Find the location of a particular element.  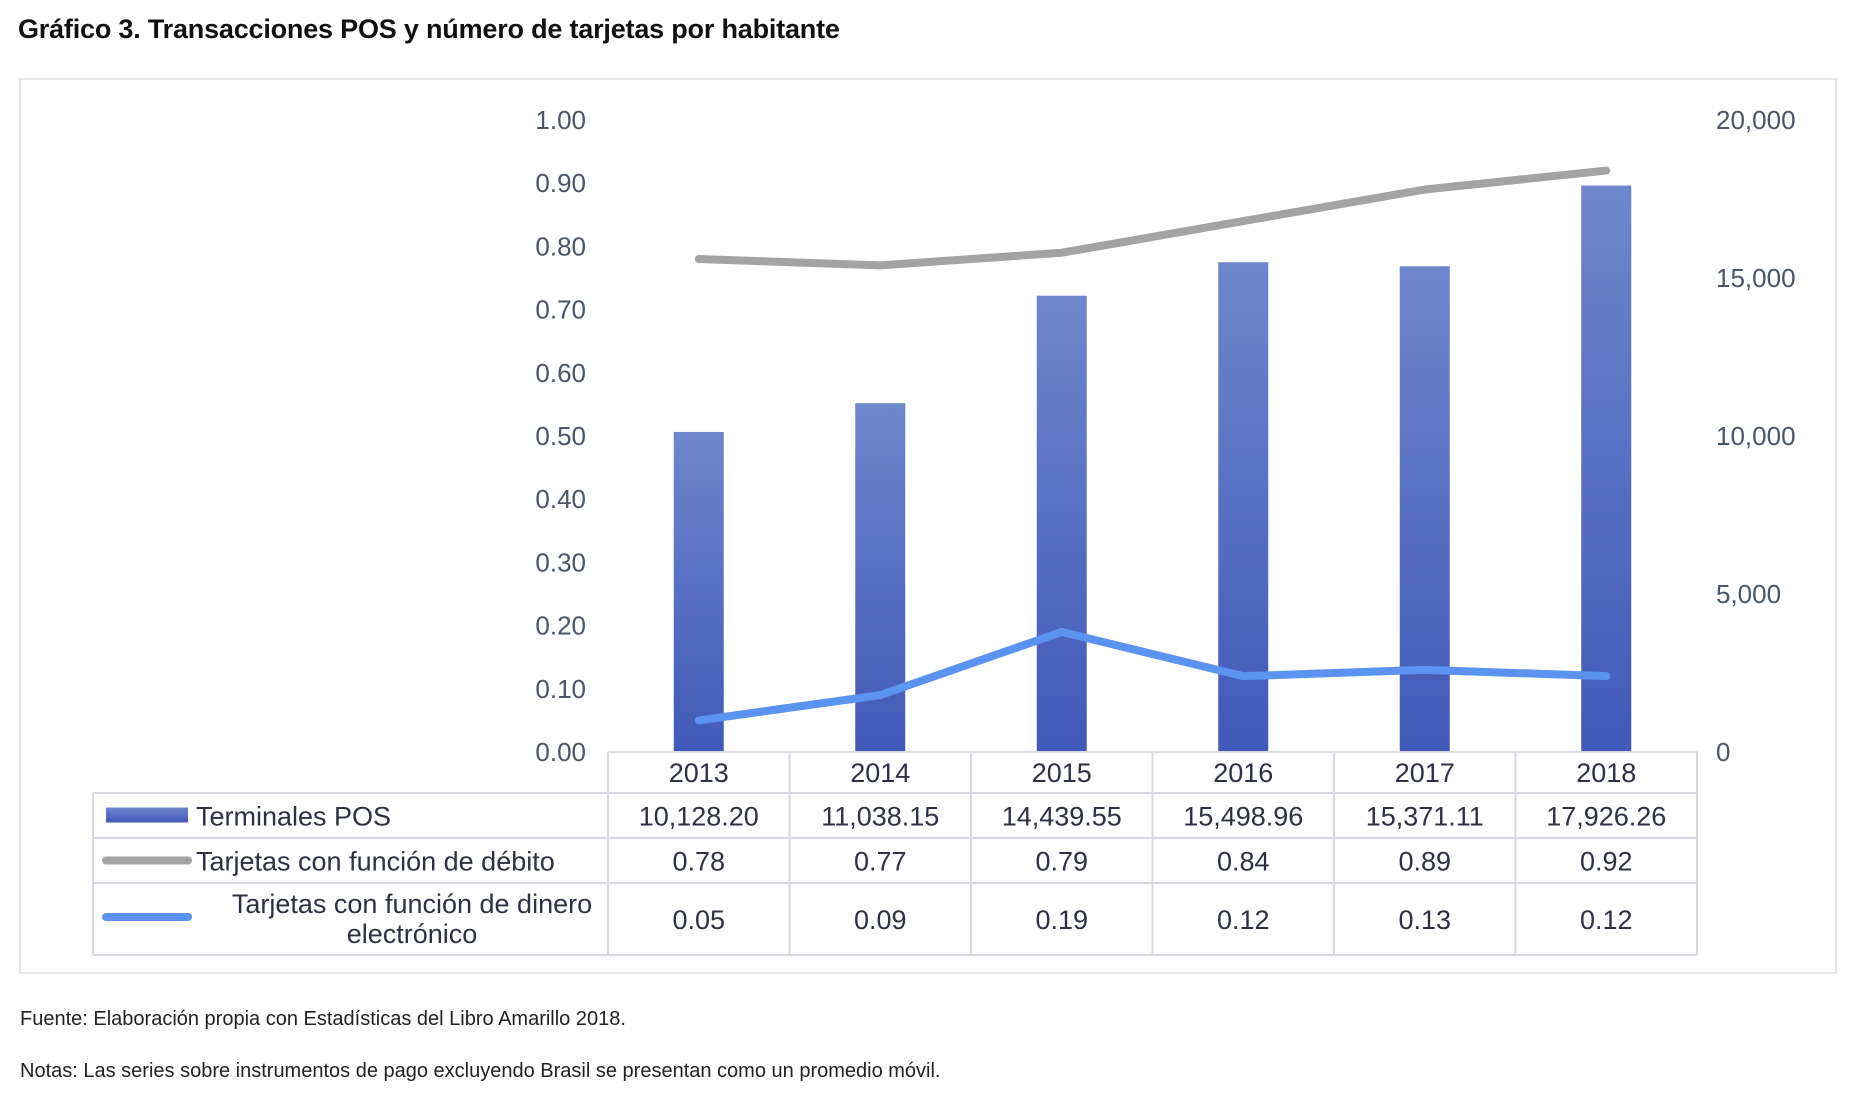

x-tick-label: 2016 is located at coordinates (1243, 773).